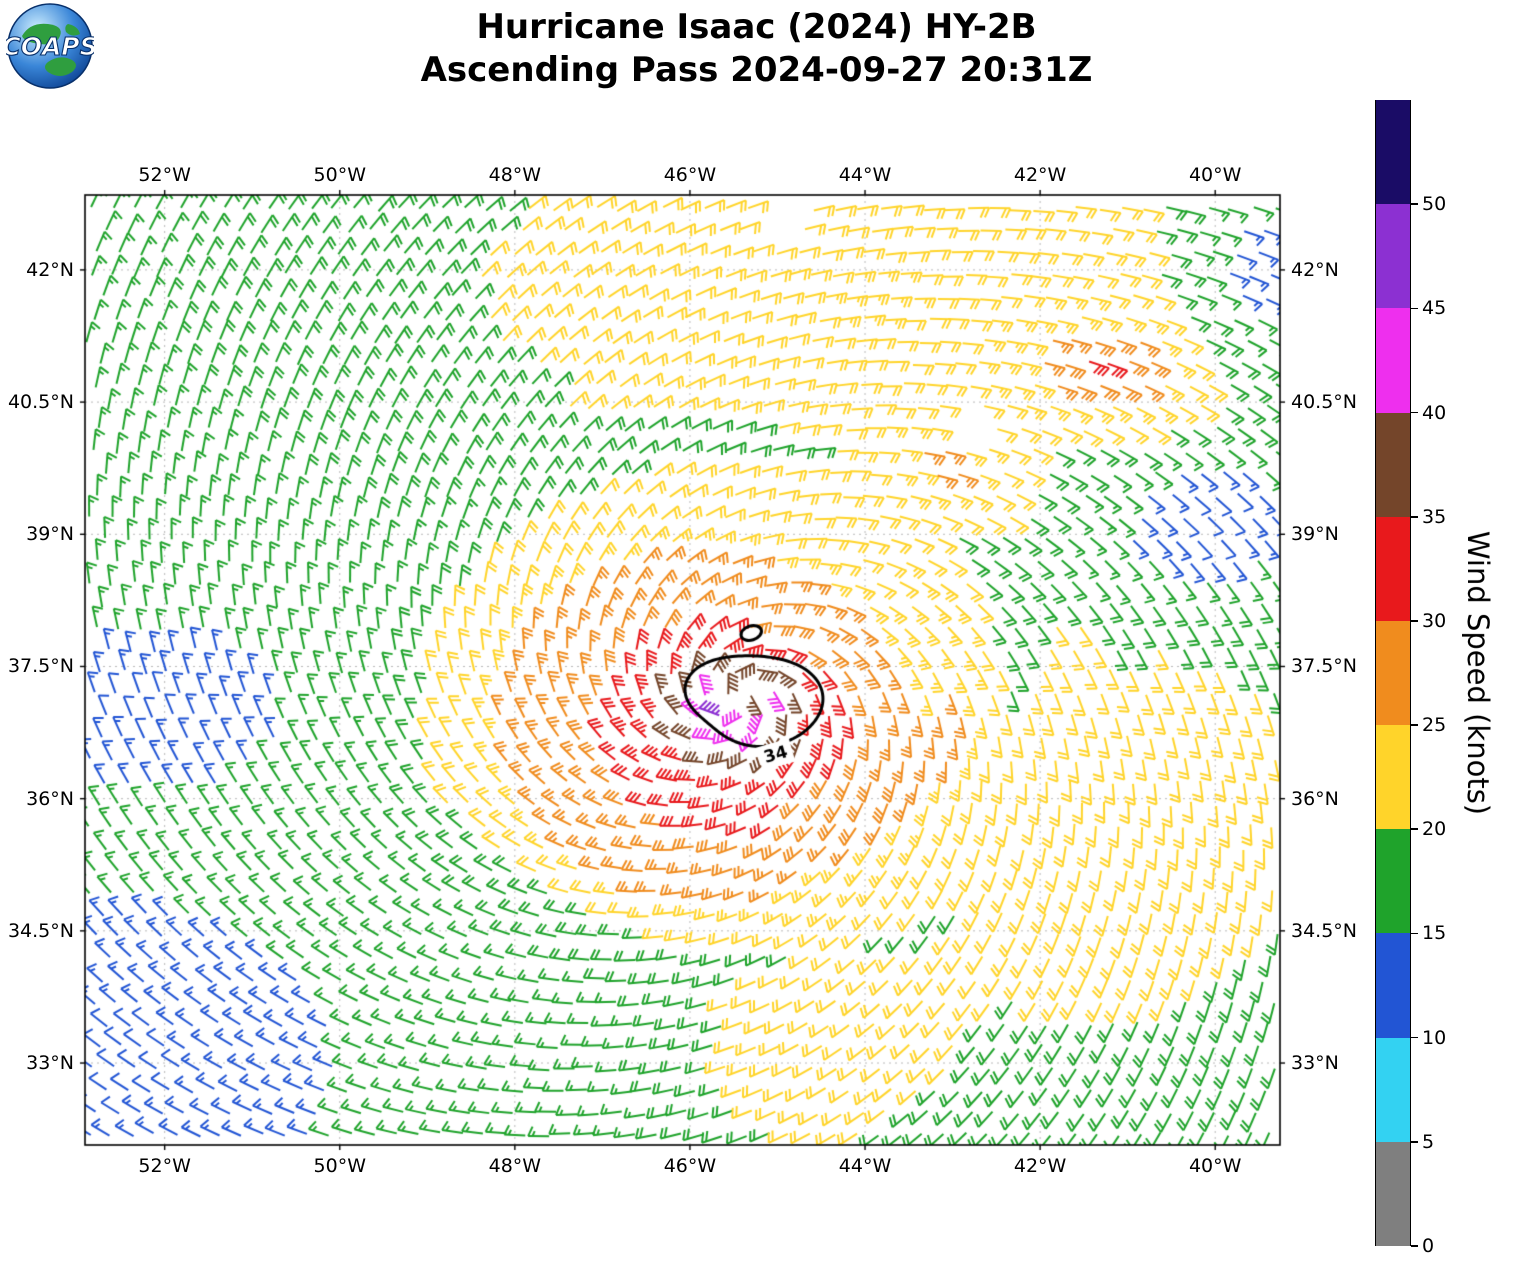 Image resolution: width=1513 pixels, height=1264 pixels. I want to click on x-axis-tick-label-top: 44°W, so click(865, 175).